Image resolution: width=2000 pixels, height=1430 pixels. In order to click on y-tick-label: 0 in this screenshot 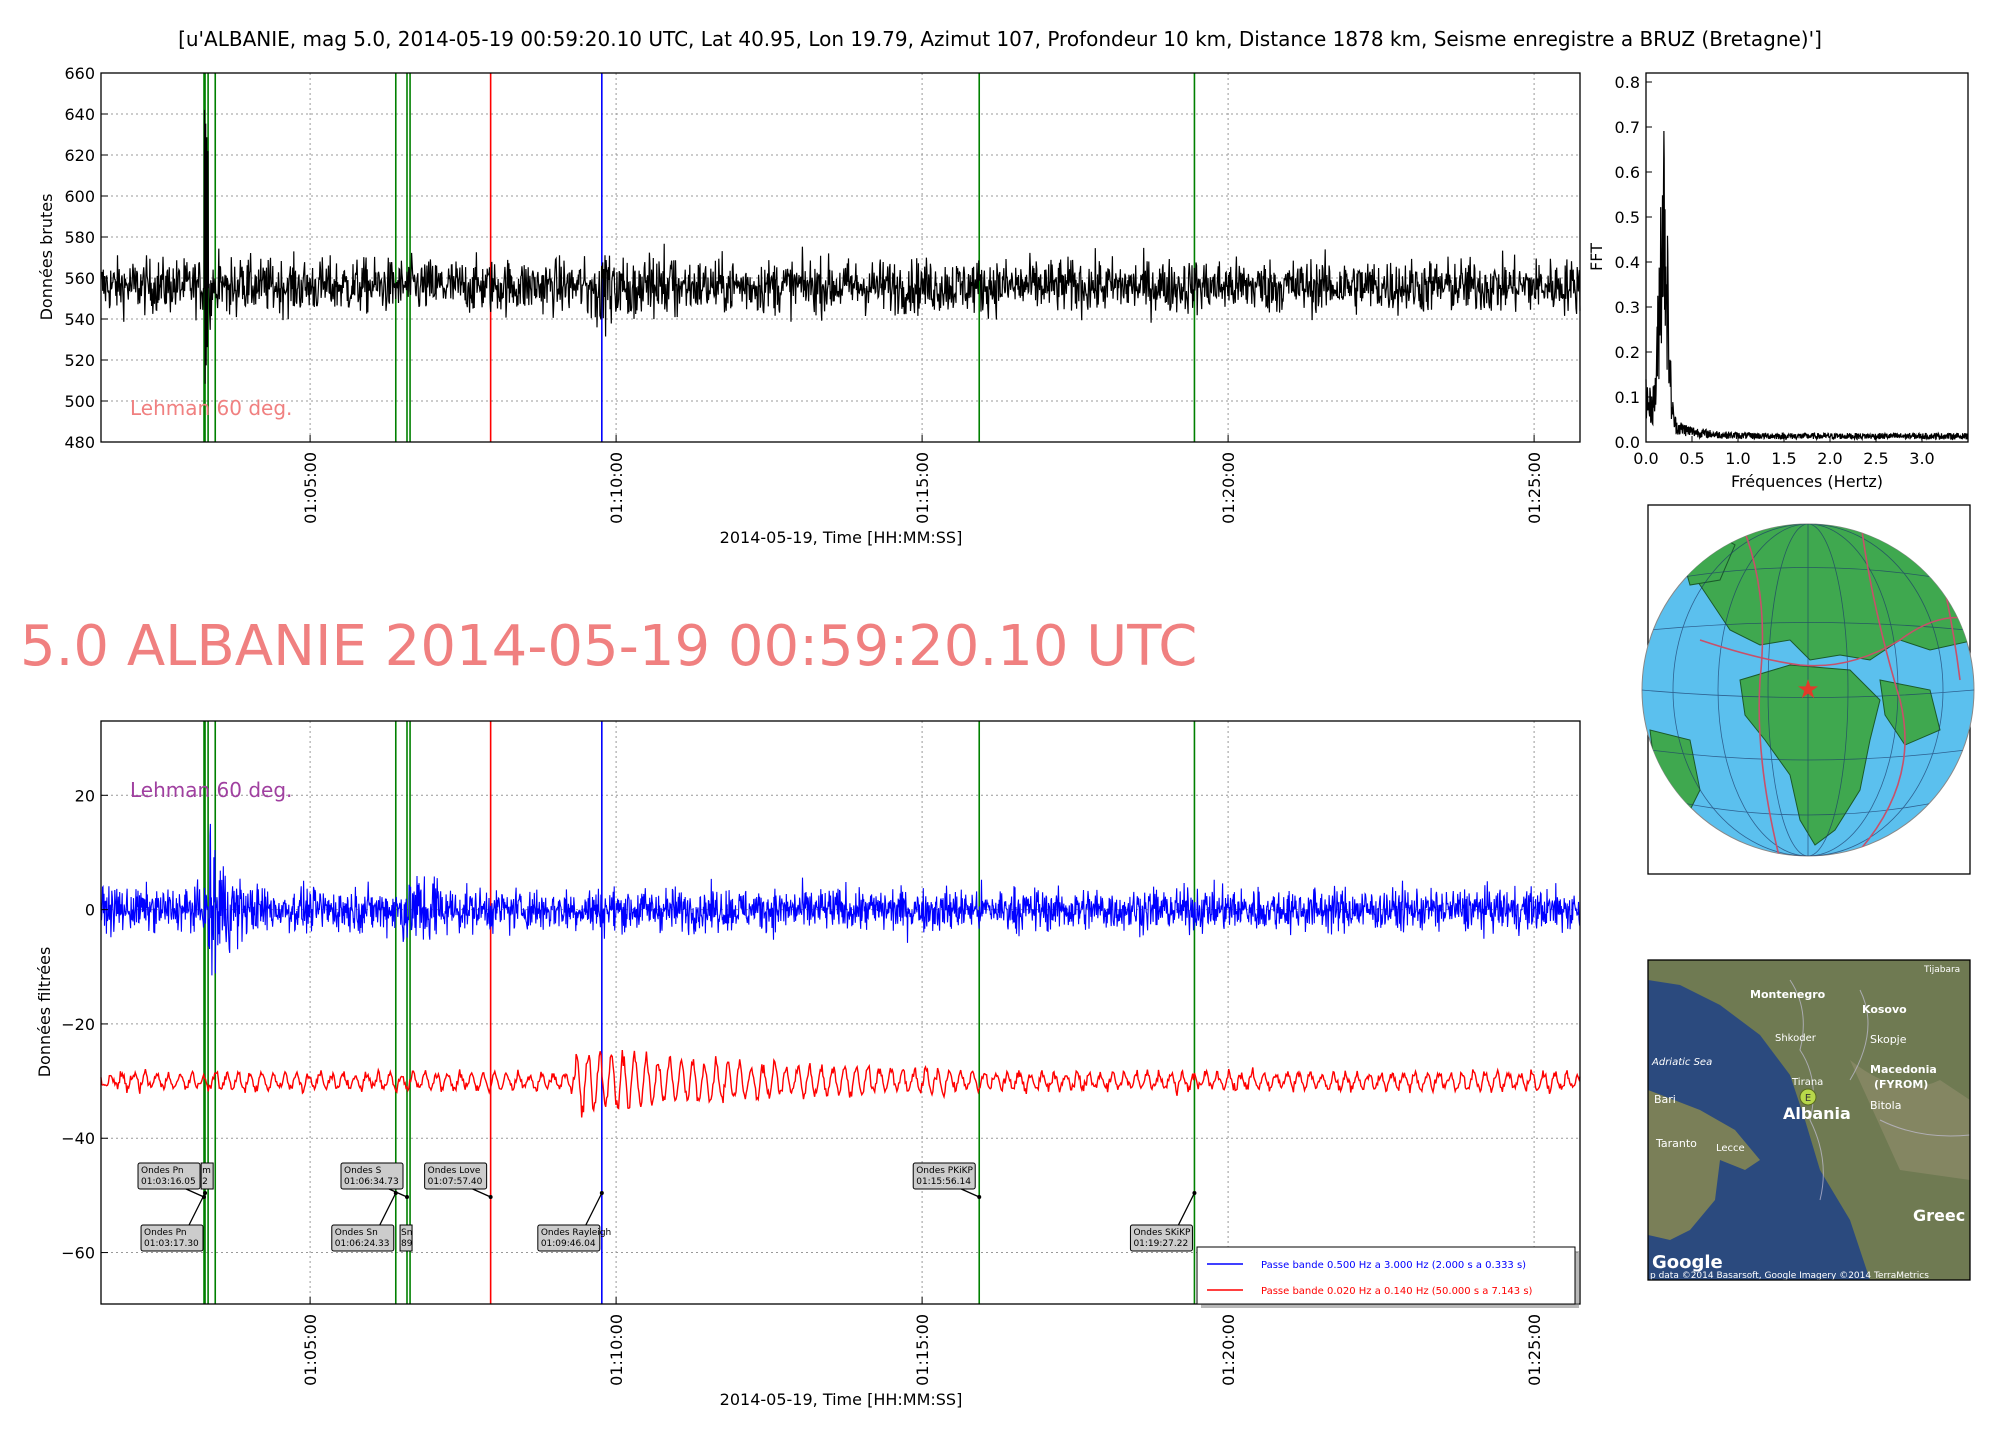, I will do `click(90, 910)`.